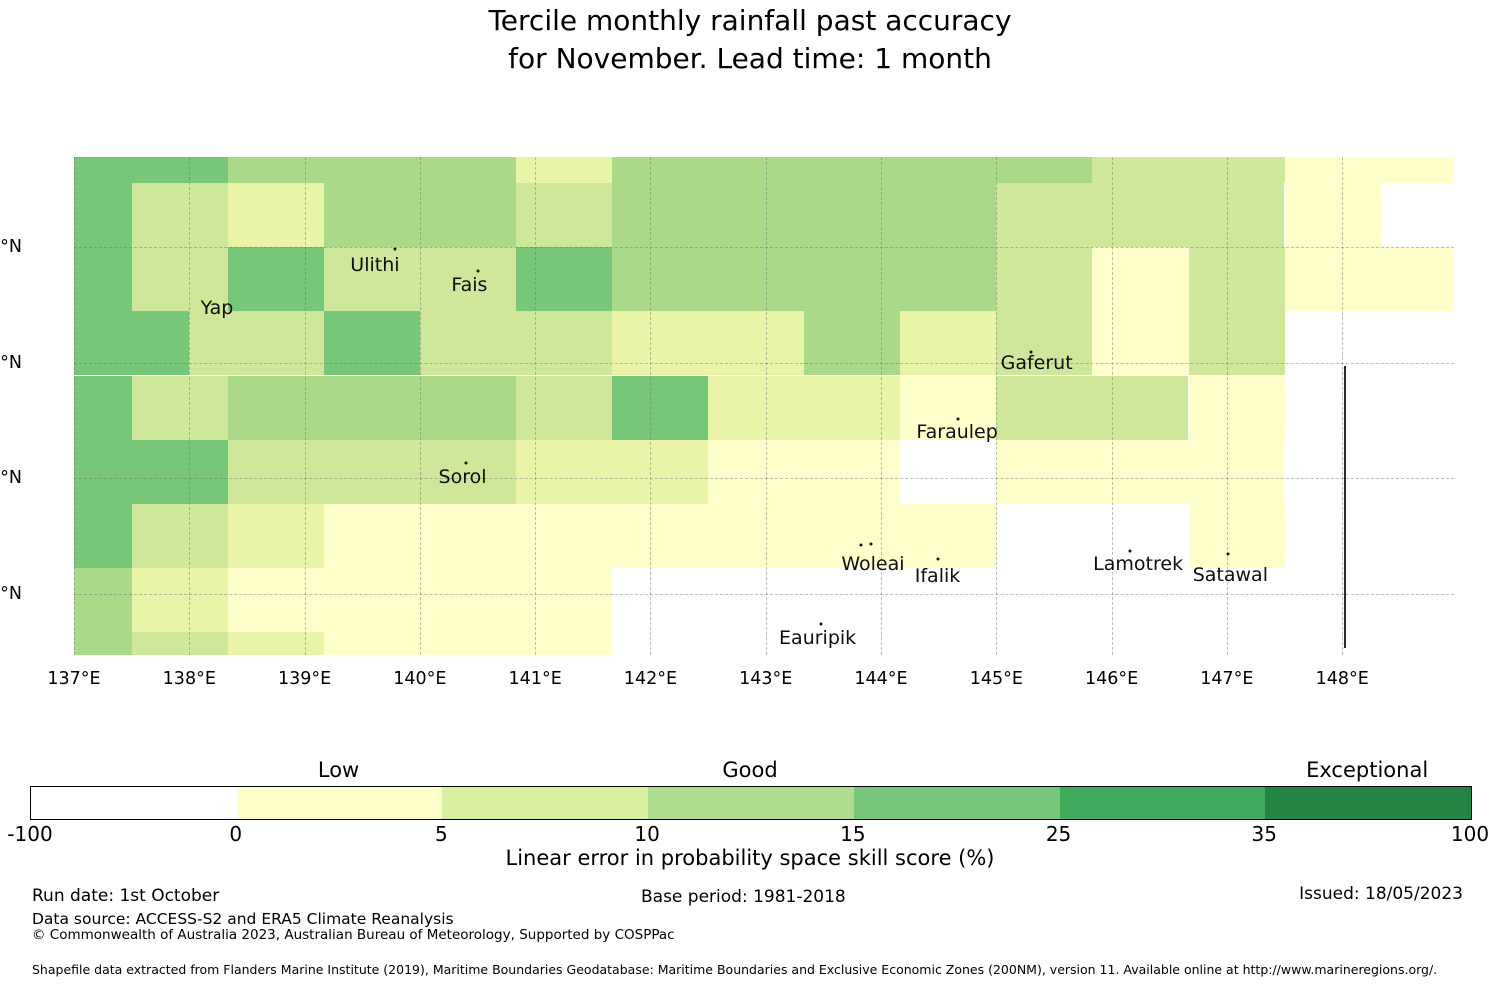 Image resolution: width=1500 pixels, height=990 pixels. What do you see at coordinates (535, 679) in the screenshot?
I see `x-axis-tick-label: 141°E` at bounding box center [535, 679].